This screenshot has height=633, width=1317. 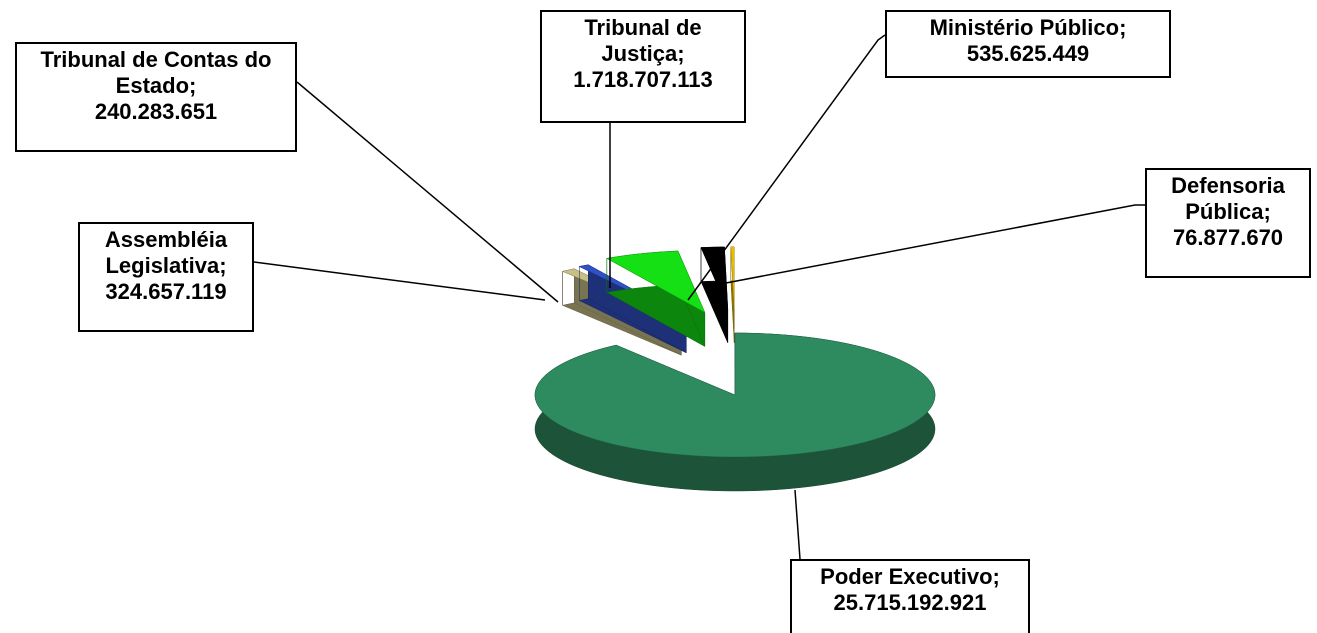 What do you see at coordinates (643, 40) in the screenshot?
I see `category-name: Tribunal de Justiça` at bounding box center [643, 40].